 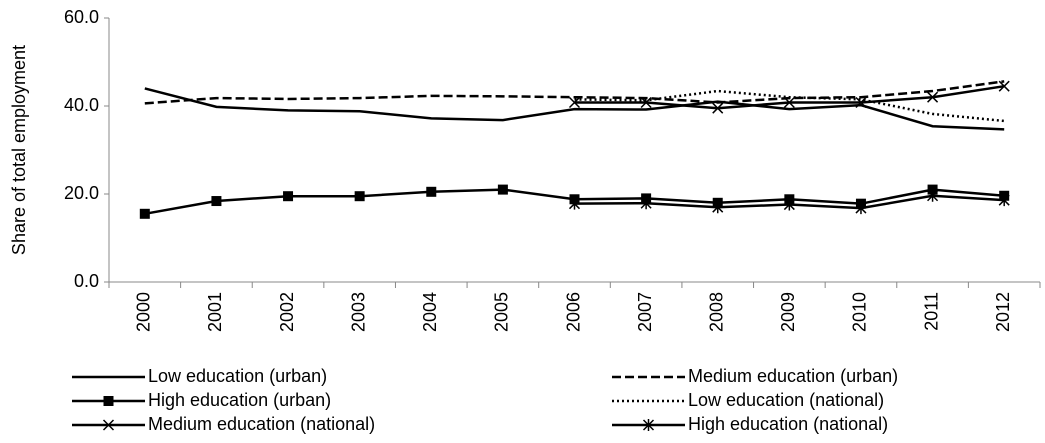 I want to click on x-tick-label: 2008, so click(x=716, y=312).